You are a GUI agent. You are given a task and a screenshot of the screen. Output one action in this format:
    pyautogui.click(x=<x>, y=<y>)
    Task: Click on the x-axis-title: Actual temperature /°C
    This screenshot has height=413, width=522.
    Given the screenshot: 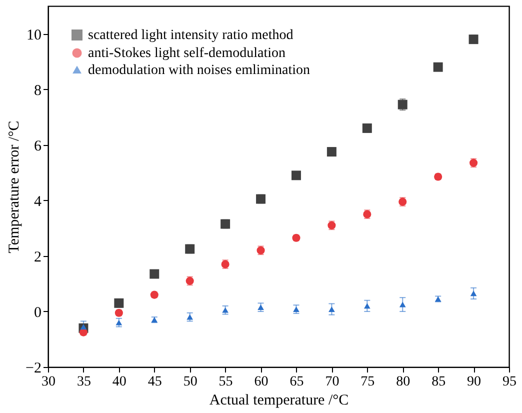 What is the action you would take?
    pyautogui.click(x=279, y=400)
    